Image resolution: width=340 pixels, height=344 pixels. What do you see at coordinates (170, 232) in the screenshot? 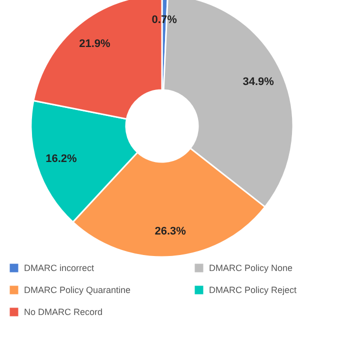
I see `data-label: 26.3%` at bounding box center [170, 232].